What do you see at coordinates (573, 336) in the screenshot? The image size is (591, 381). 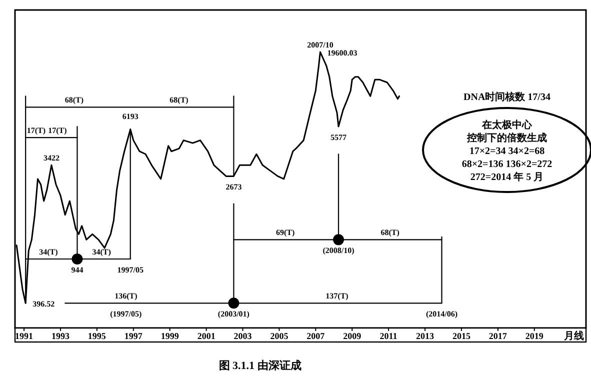 I see `x-axis-title: 月线` at bounding box center [573, 336].